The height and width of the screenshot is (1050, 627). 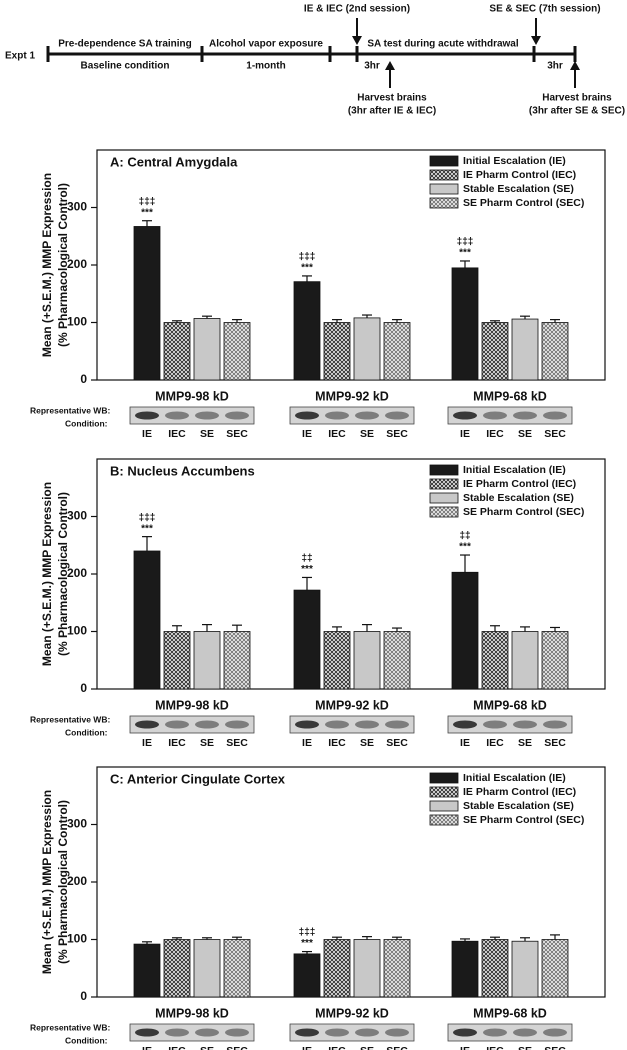 What do you see at coordinates (392, 111) in the screenshot?
I see `harvest-label: (3hr after IE & IEC)` at bounding box center [392, 111].